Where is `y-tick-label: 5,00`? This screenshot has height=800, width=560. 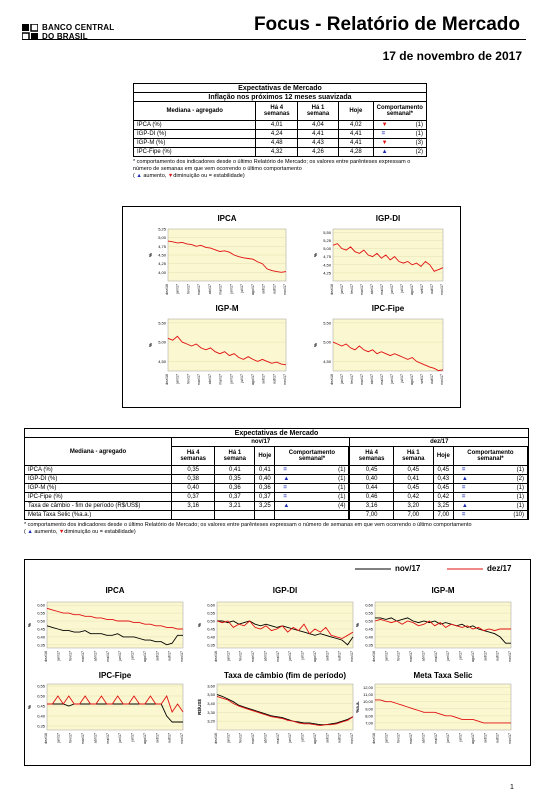 y-tick-label: 5,00 is located at coordinates (162, 342).